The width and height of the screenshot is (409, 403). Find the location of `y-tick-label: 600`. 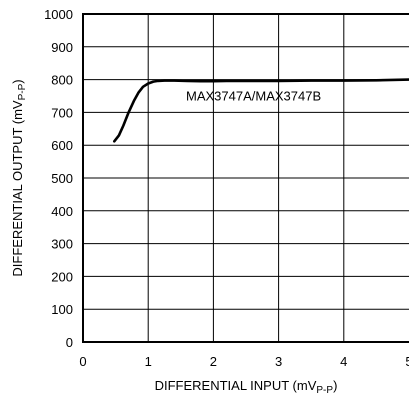

y-tick-label: 600 is located at coordinates (62, 145).